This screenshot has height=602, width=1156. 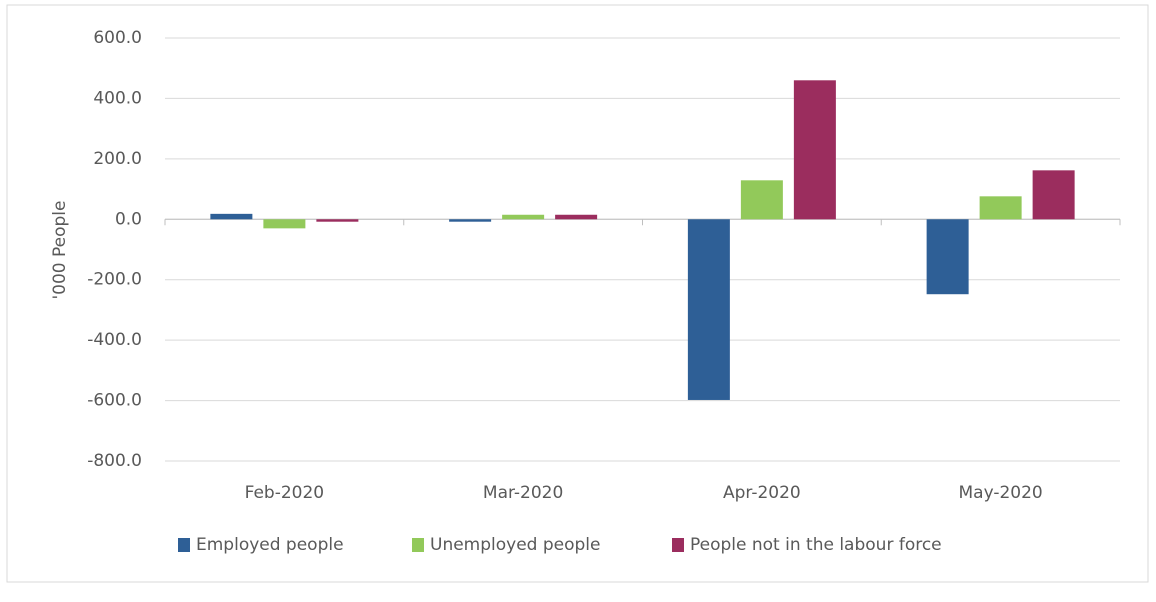 What do you see at coordinates (117, 38) in the screenshot?
I see `y-tick-label: 600.0` at bounding box center [117, 38].